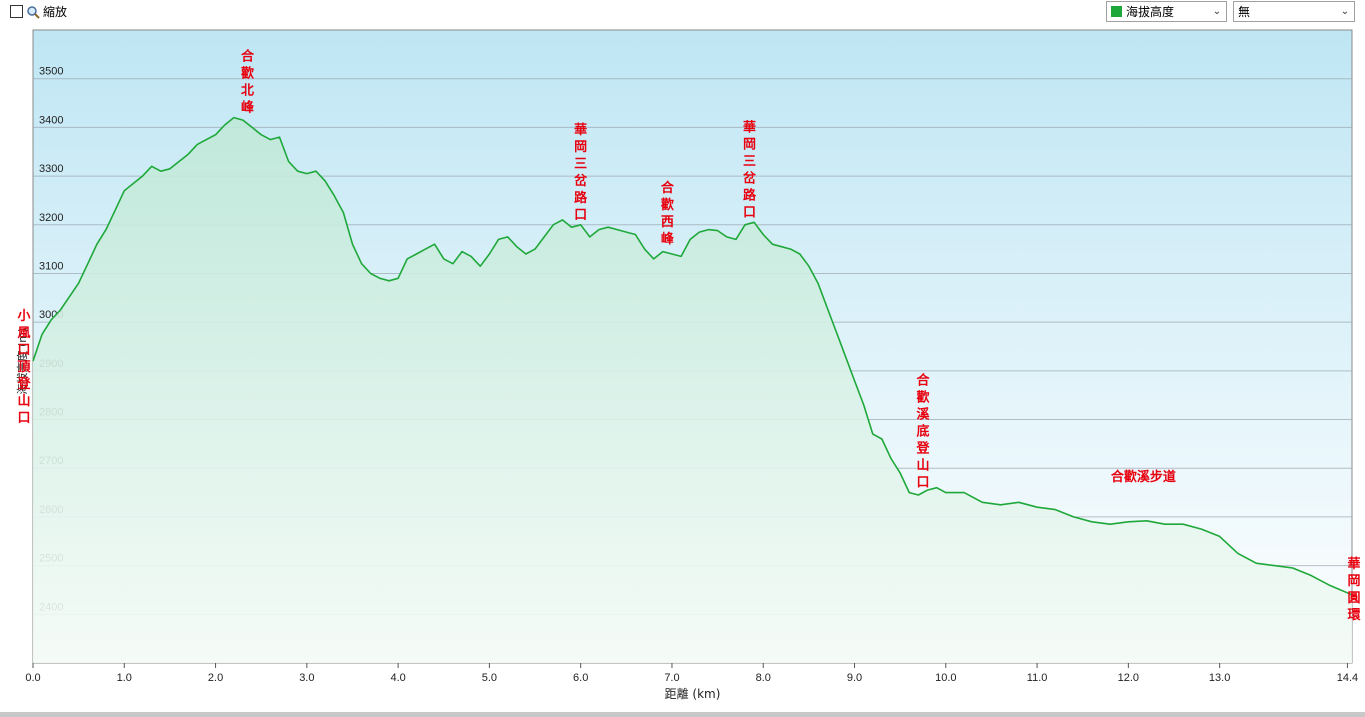  What do you see at coordinates (247, 91) in the screenshot?
I see `annotation-char: 北` at bounding box center [247, 91].